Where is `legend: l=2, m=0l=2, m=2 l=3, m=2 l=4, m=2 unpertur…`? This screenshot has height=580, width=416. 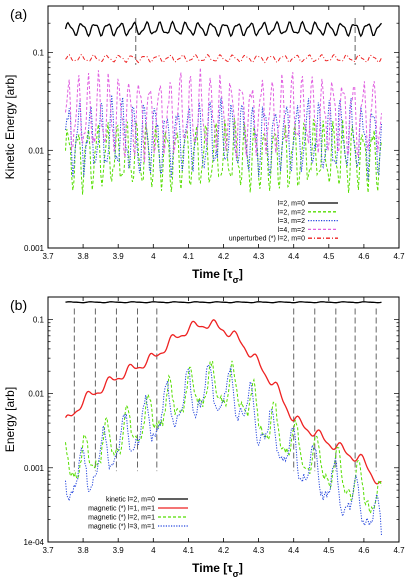 legend: l=2, m=0l=2, m=2 l=3, m=2 l=4, m=2 unpertur… is located at coordinates (283, 222).